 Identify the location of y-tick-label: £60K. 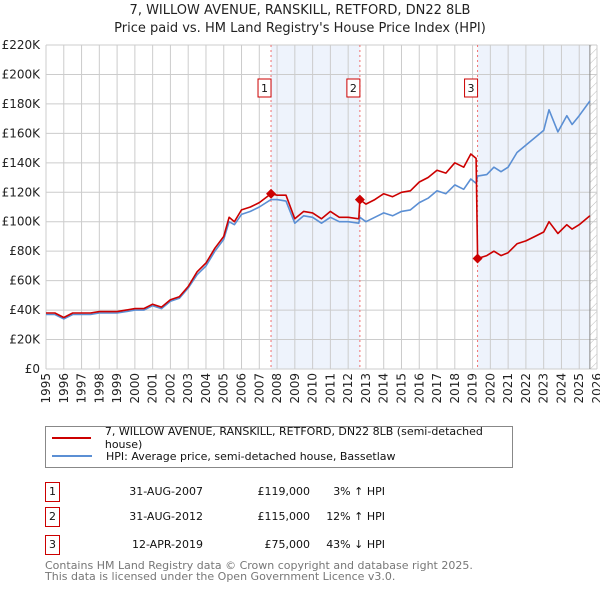
(25, 281).